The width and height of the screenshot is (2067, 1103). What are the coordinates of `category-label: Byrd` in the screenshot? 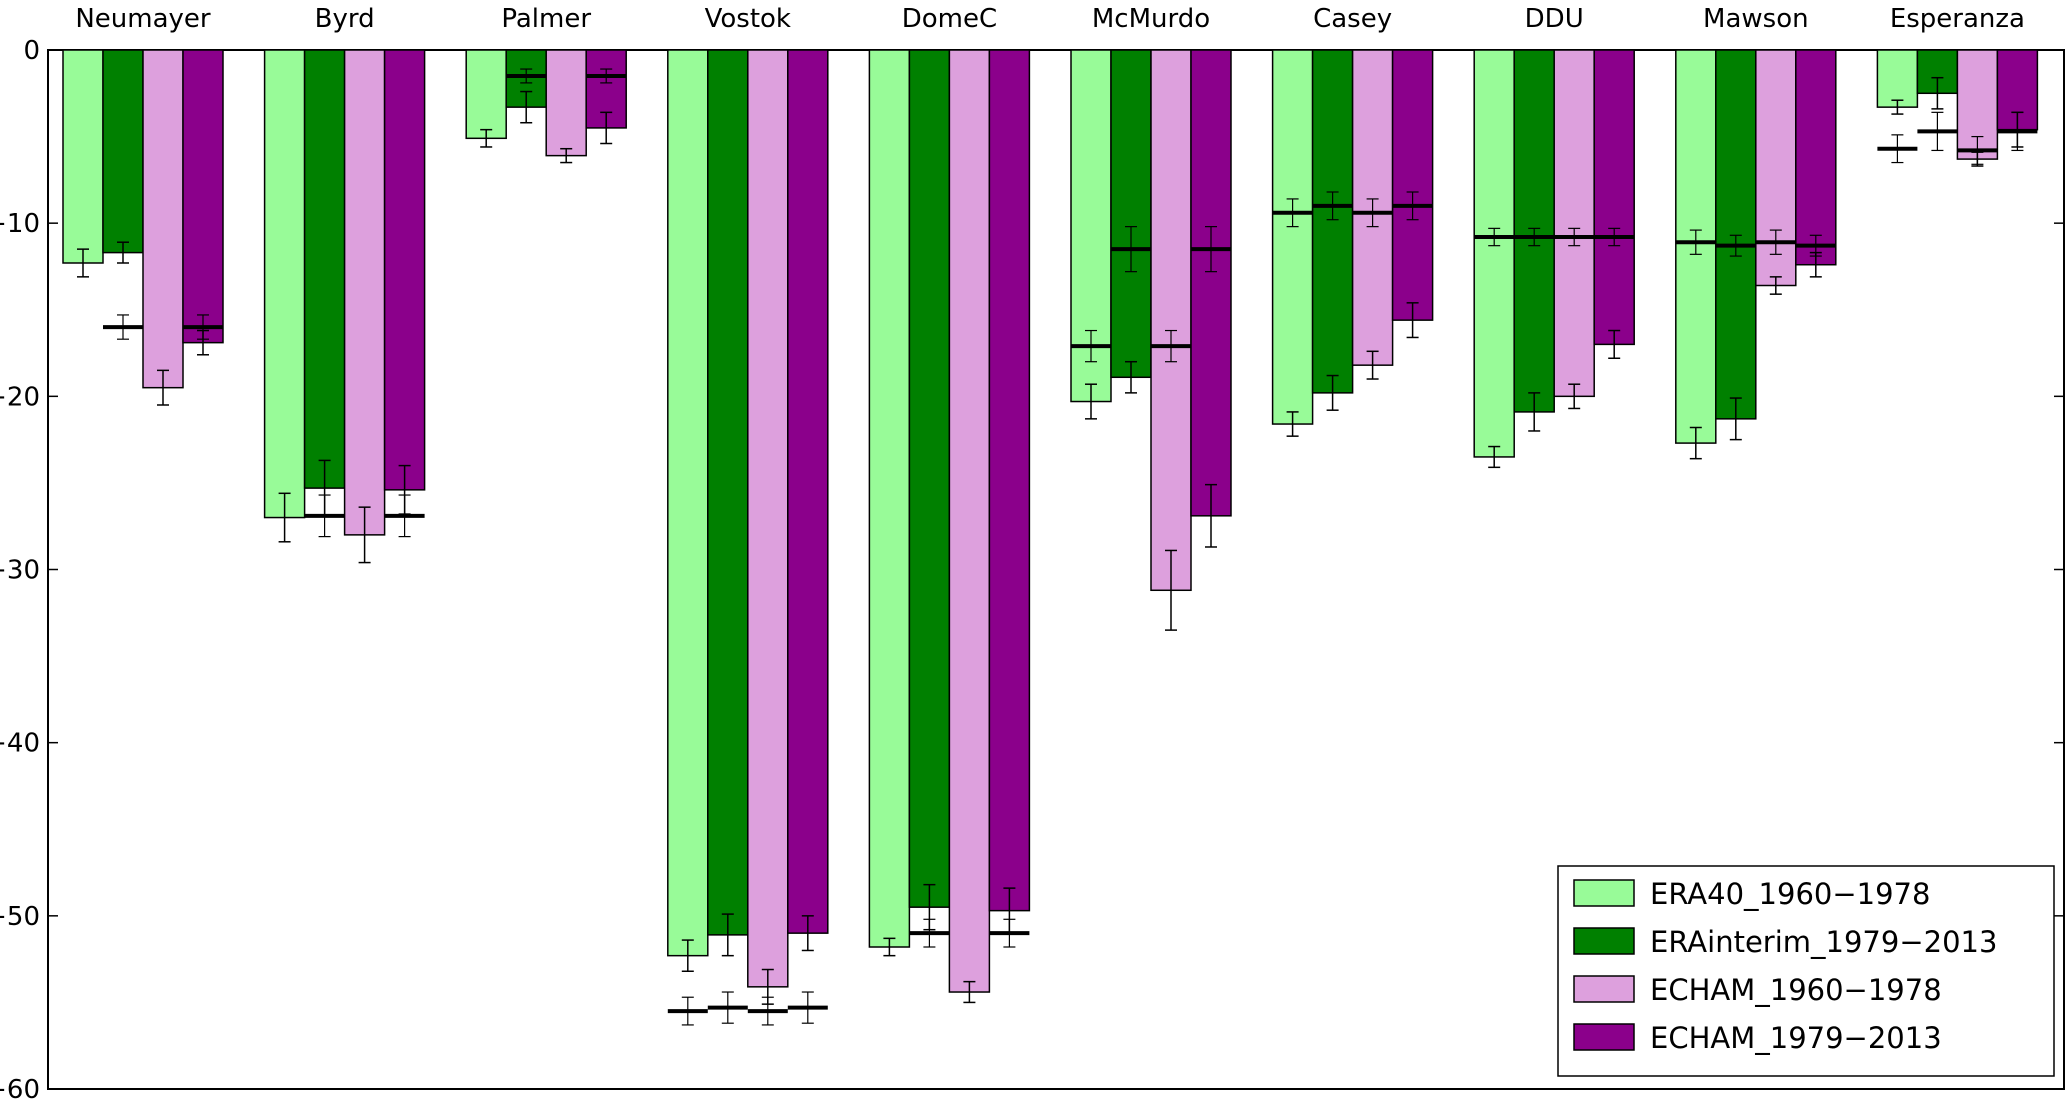 It's located at (345, 19).